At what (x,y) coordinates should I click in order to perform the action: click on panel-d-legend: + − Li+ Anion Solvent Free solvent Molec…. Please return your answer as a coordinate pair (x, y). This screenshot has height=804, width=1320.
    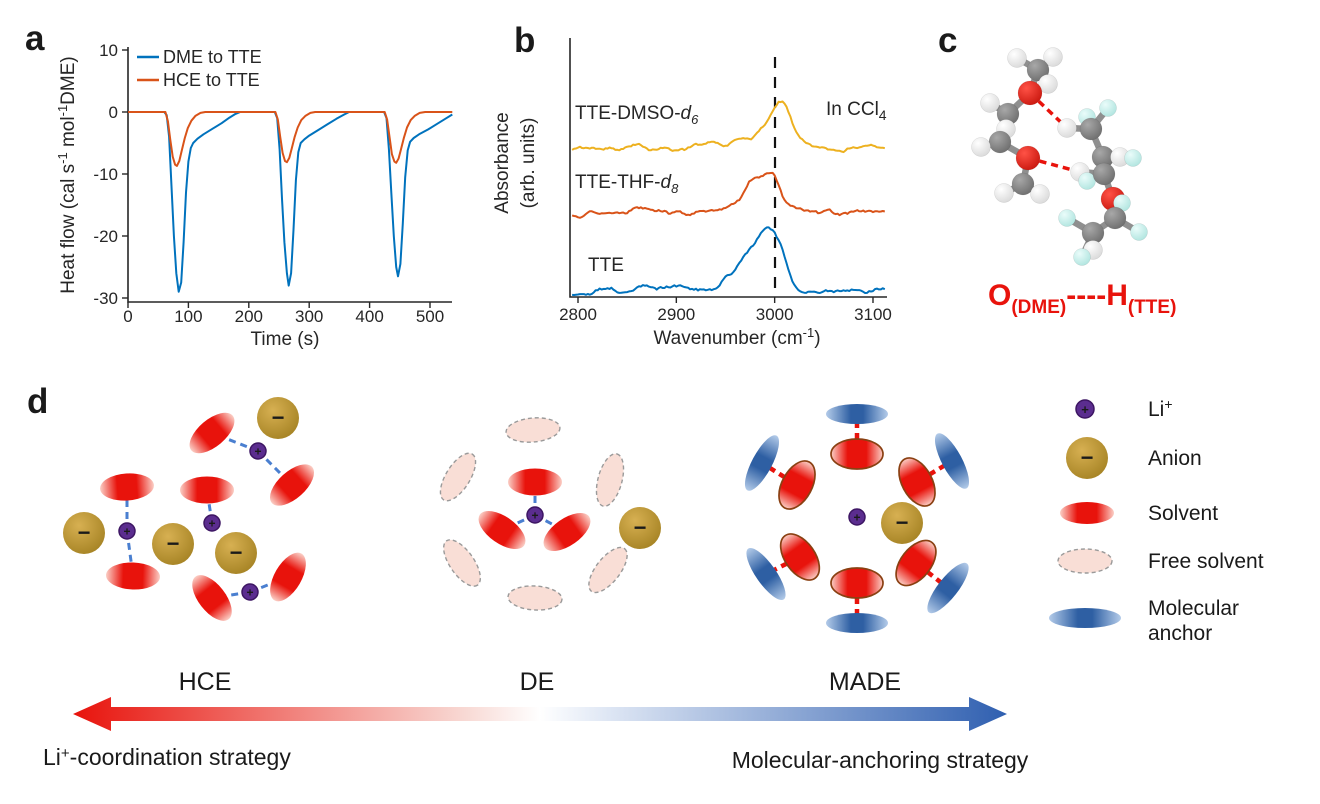
    Looking at the image, I should click on (1156, 520).